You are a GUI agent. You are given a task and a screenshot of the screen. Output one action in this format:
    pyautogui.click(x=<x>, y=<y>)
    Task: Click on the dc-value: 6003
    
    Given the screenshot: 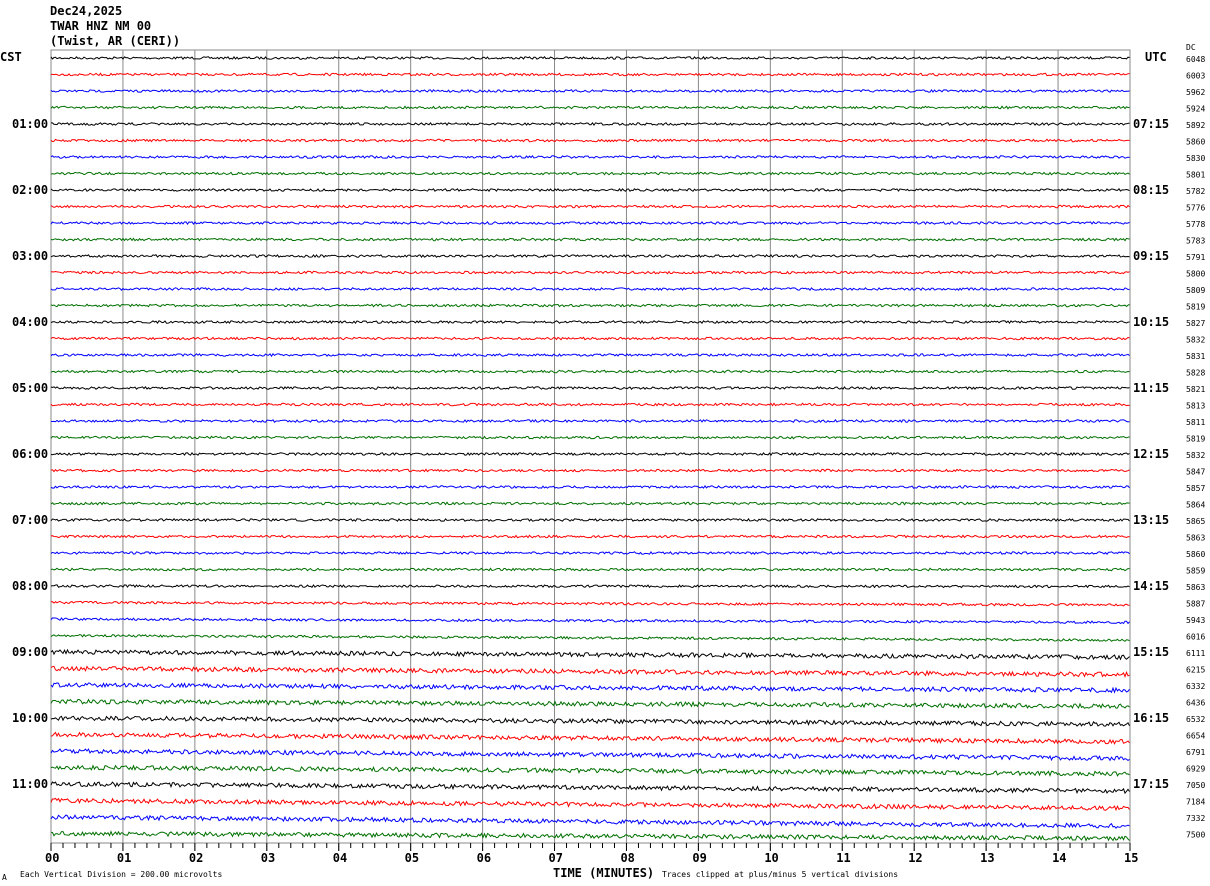 What is the action you would take?
    pyautogui.click(x=1195, y=76)
    